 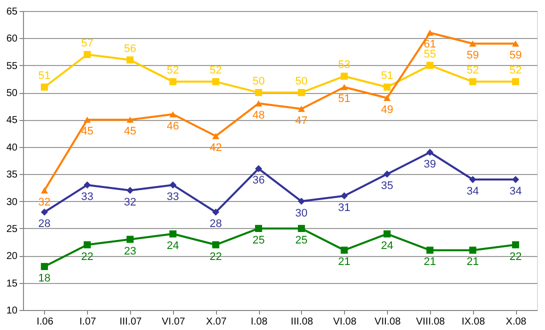 I want to click on x-tick-label: X.07, so click(x=216, y=322).